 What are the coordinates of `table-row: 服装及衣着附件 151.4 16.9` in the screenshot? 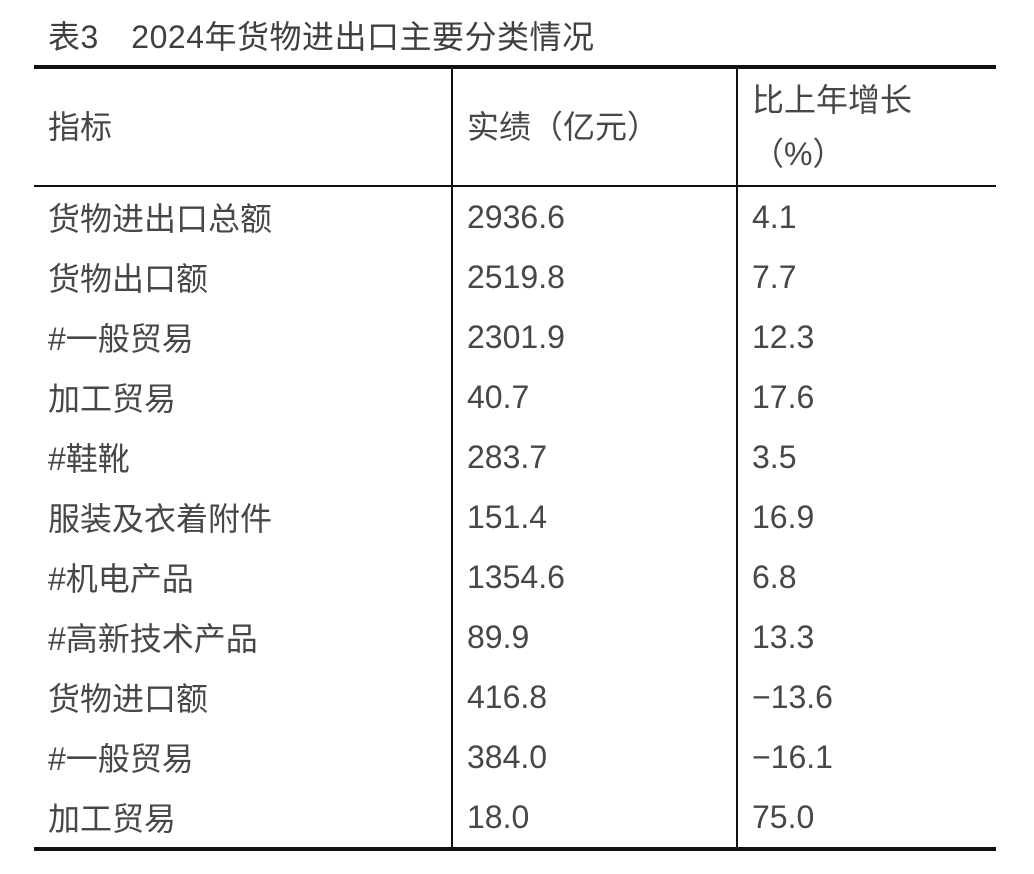 It's located at (515, 517).